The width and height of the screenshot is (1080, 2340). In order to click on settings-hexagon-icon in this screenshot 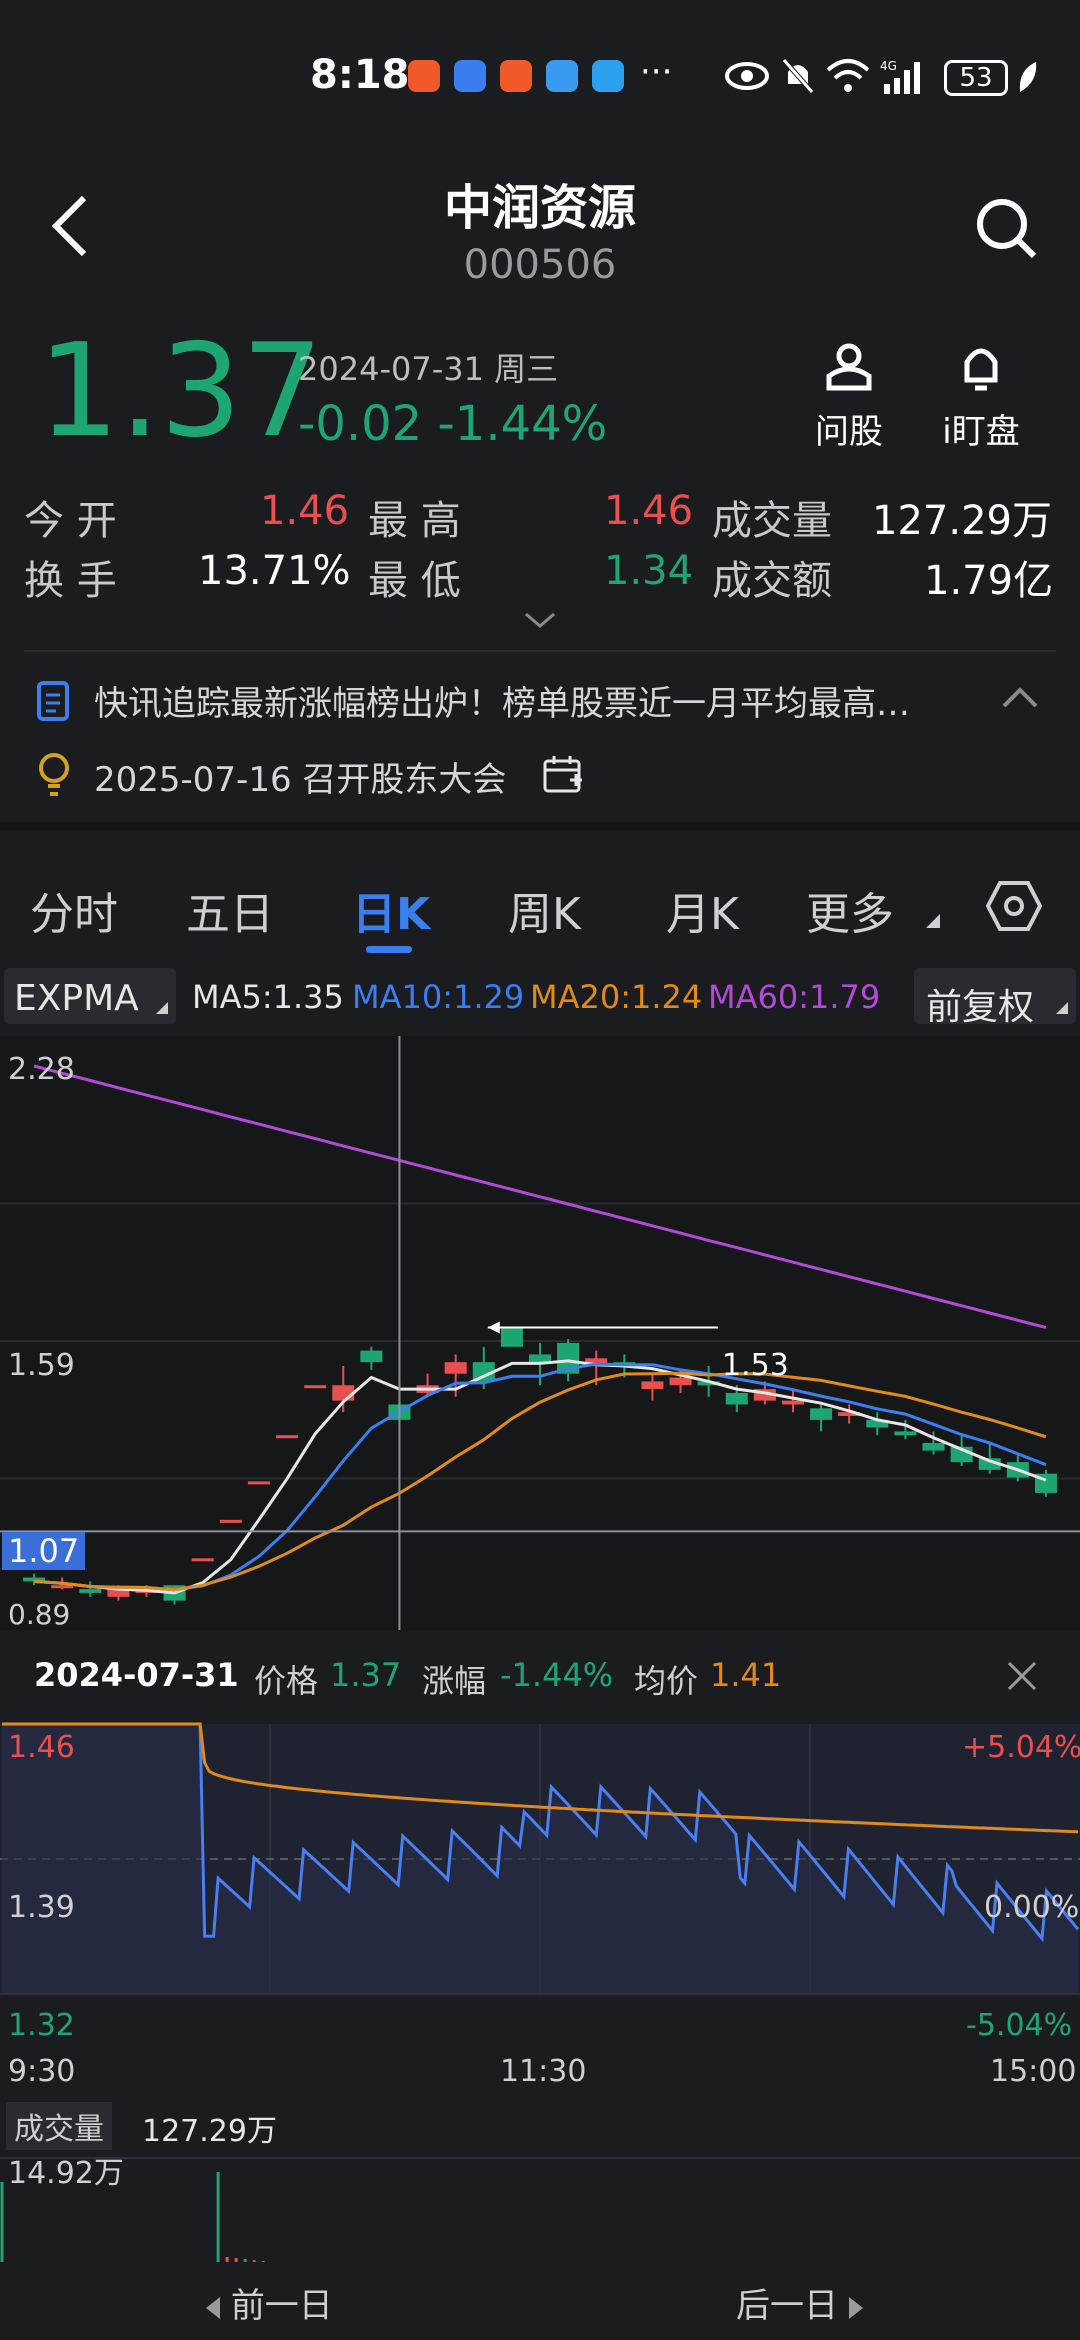, I will do `click(1014, 906)`.